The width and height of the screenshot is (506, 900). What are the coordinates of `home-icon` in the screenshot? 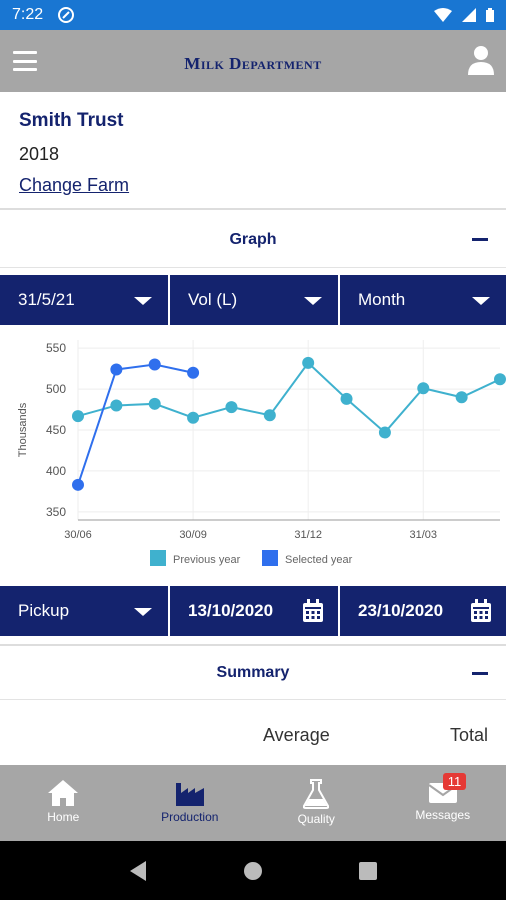 It's located at (63, 793).